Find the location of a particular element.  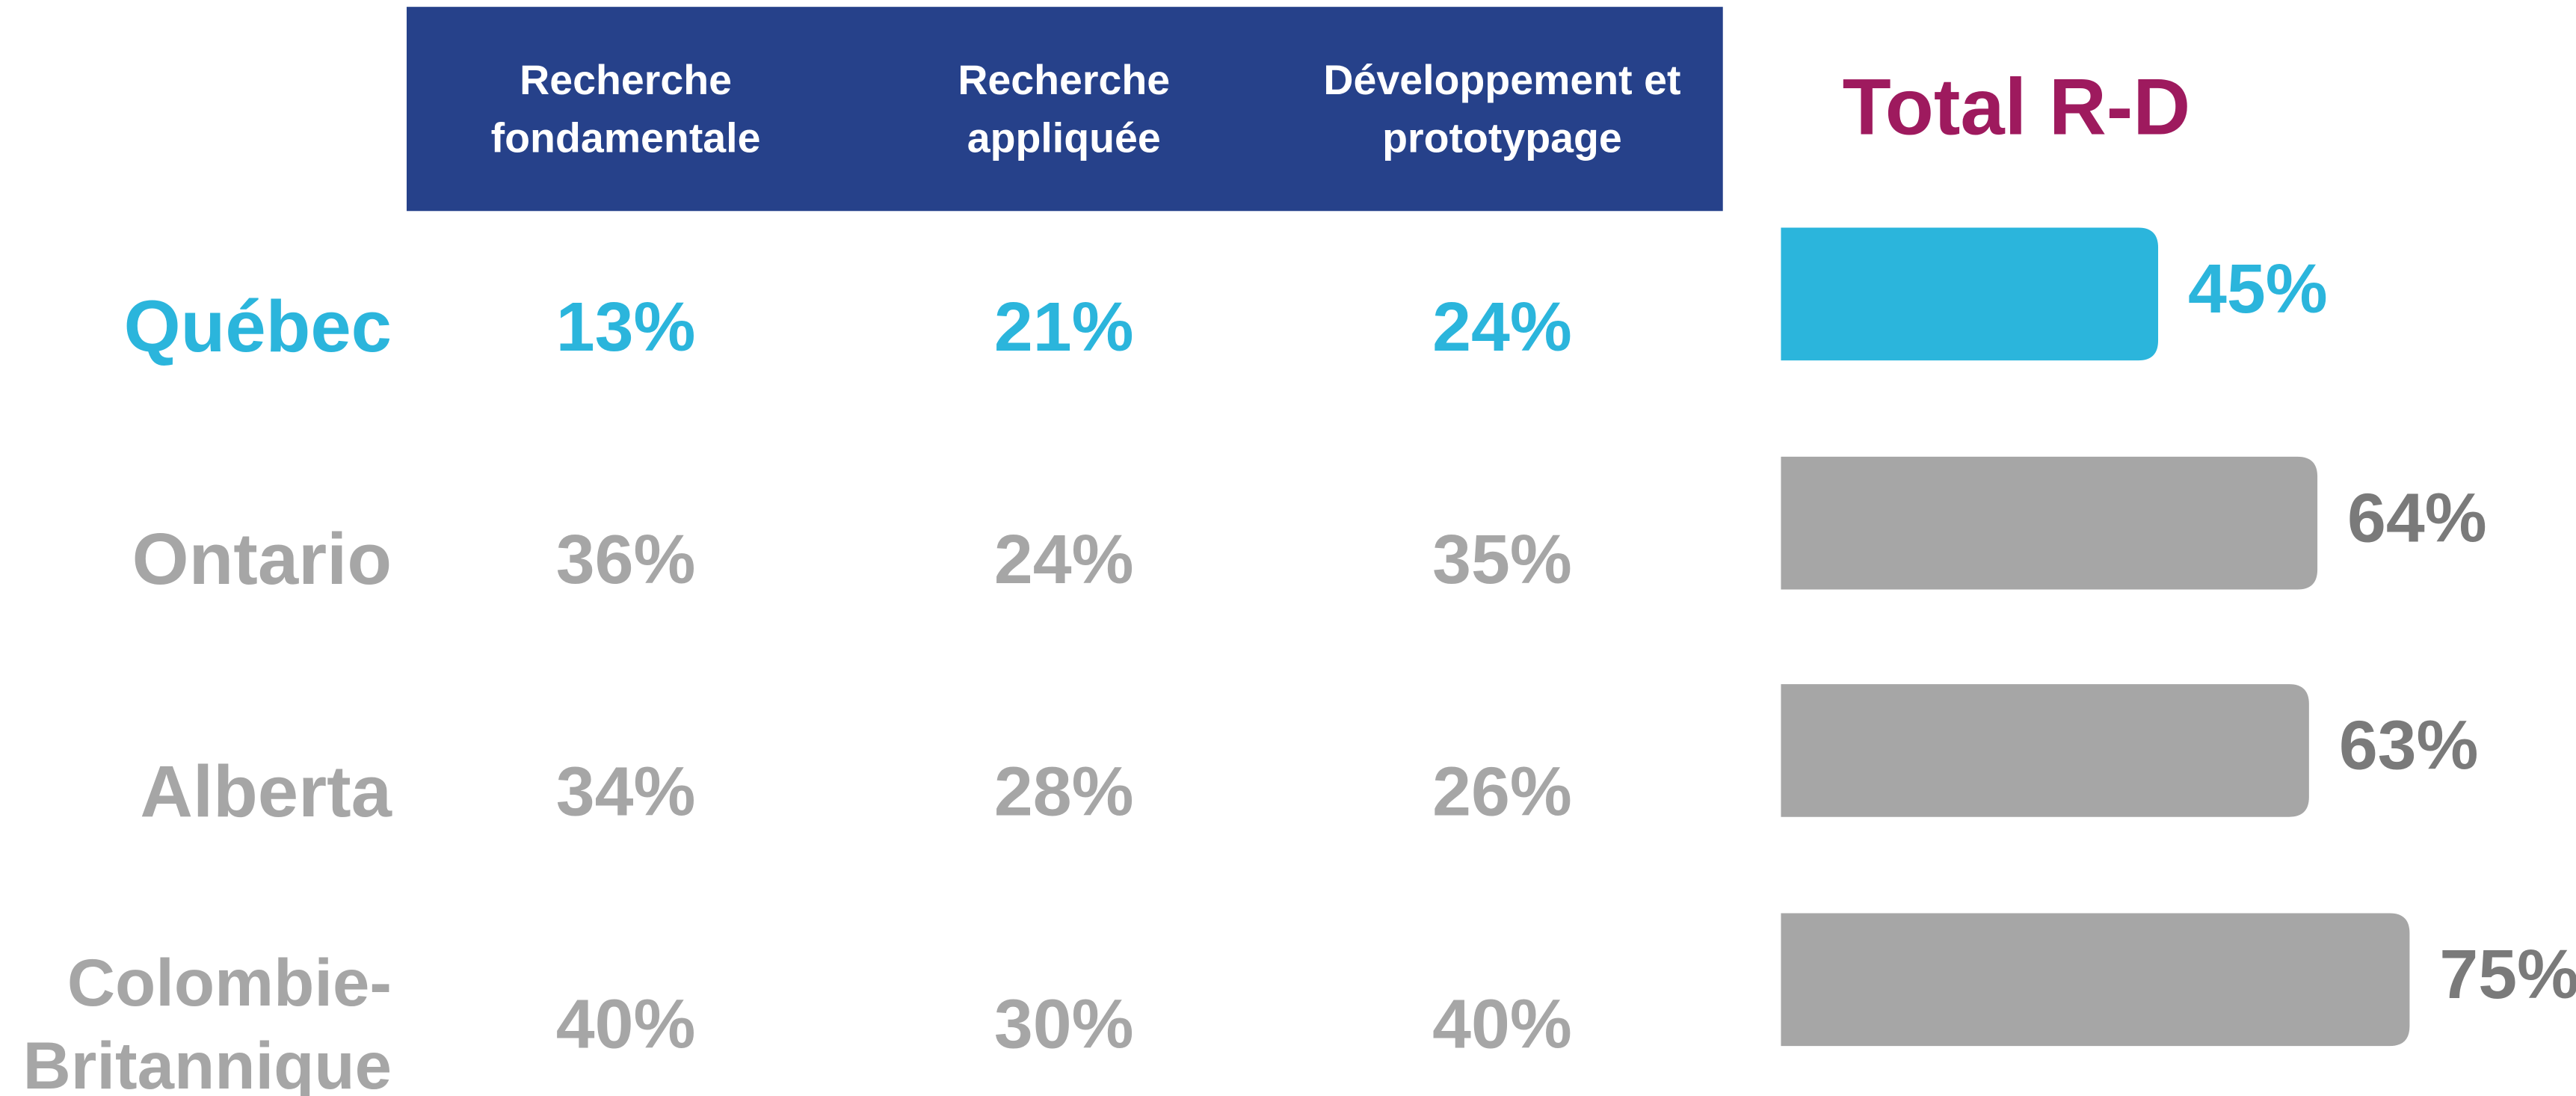

column-header: Développement et is located at coordinates (1501, 80).